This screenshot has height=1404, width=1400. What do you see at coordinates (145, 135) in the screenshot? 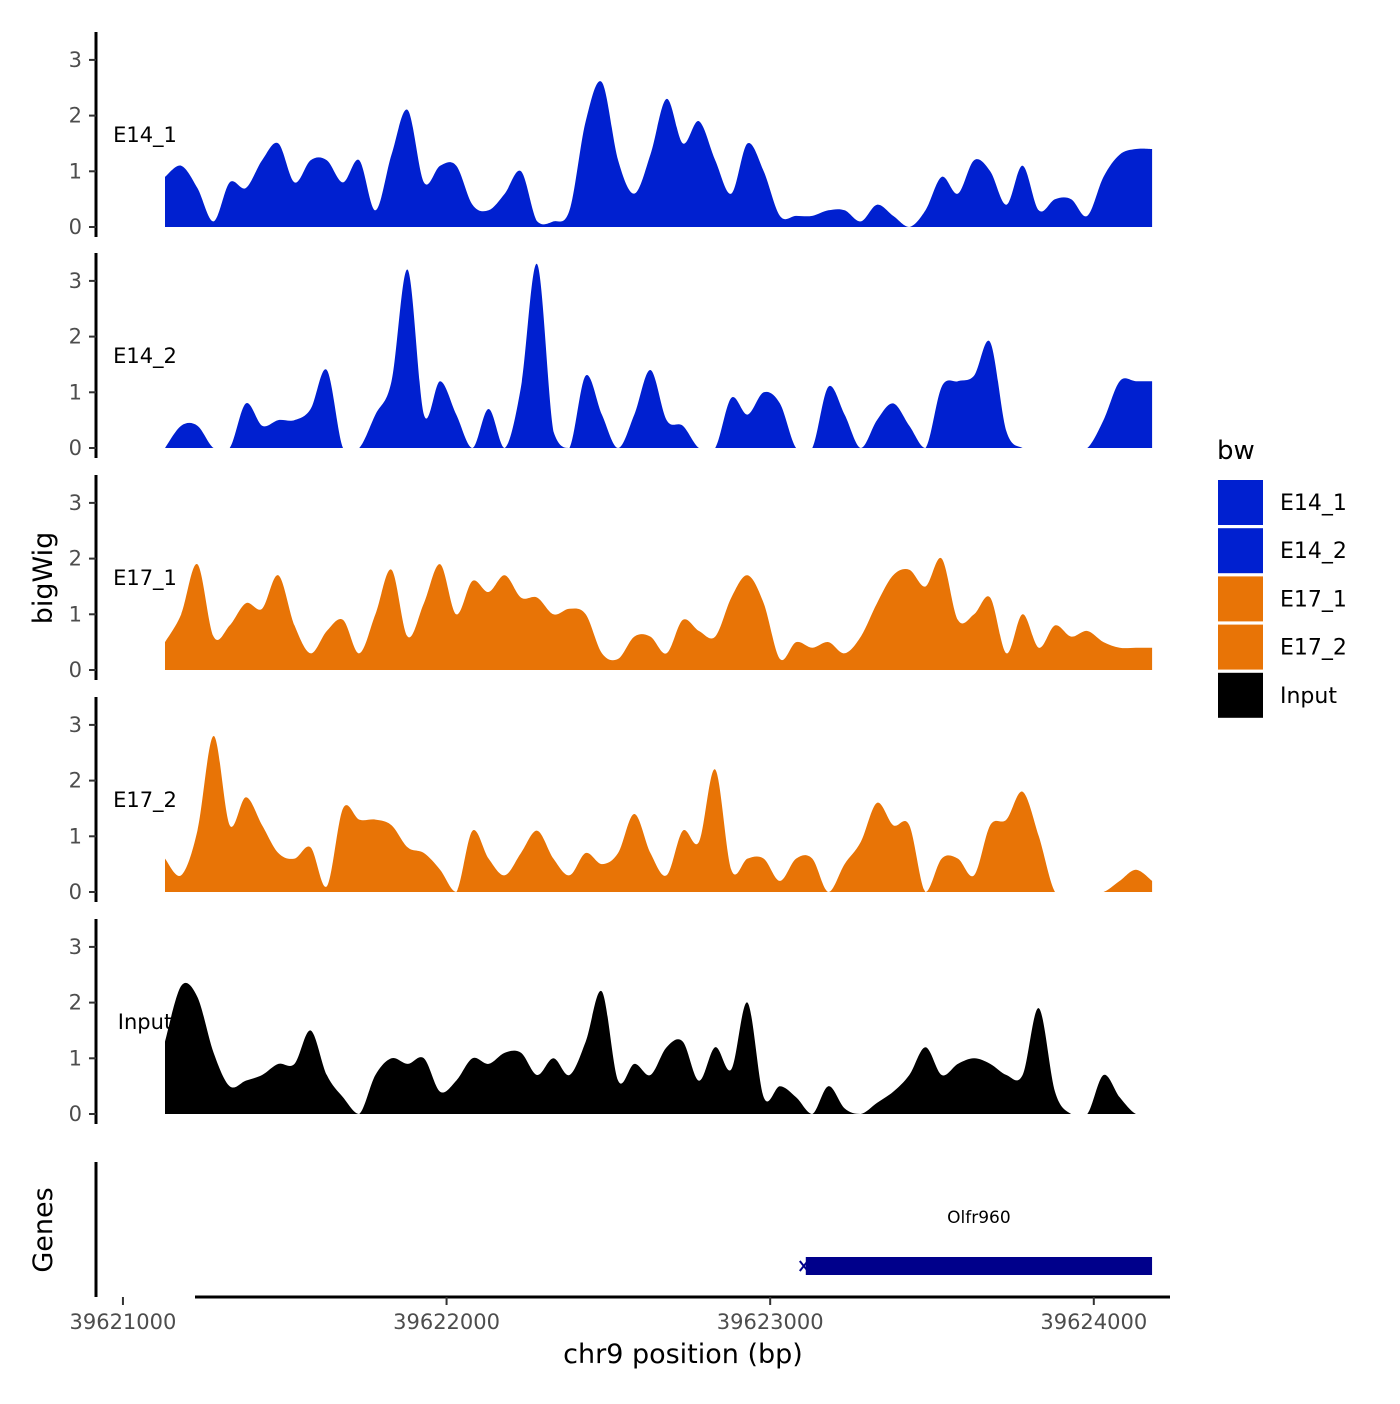
I see `track-label: E14_1` at bounding box center [145, 135].